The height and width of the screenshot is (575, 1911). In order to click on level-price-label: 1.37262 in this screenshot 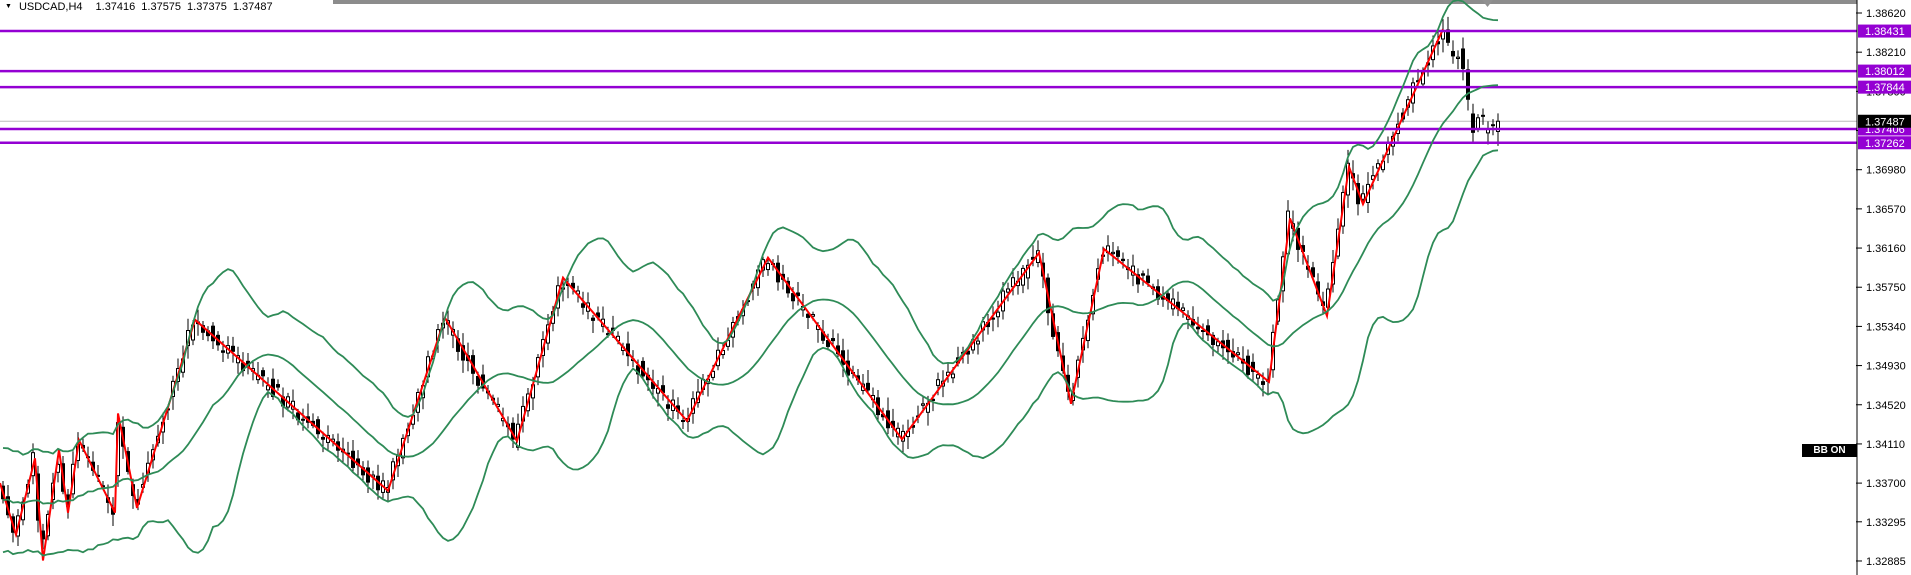, I will do `click(1885, 144)`.